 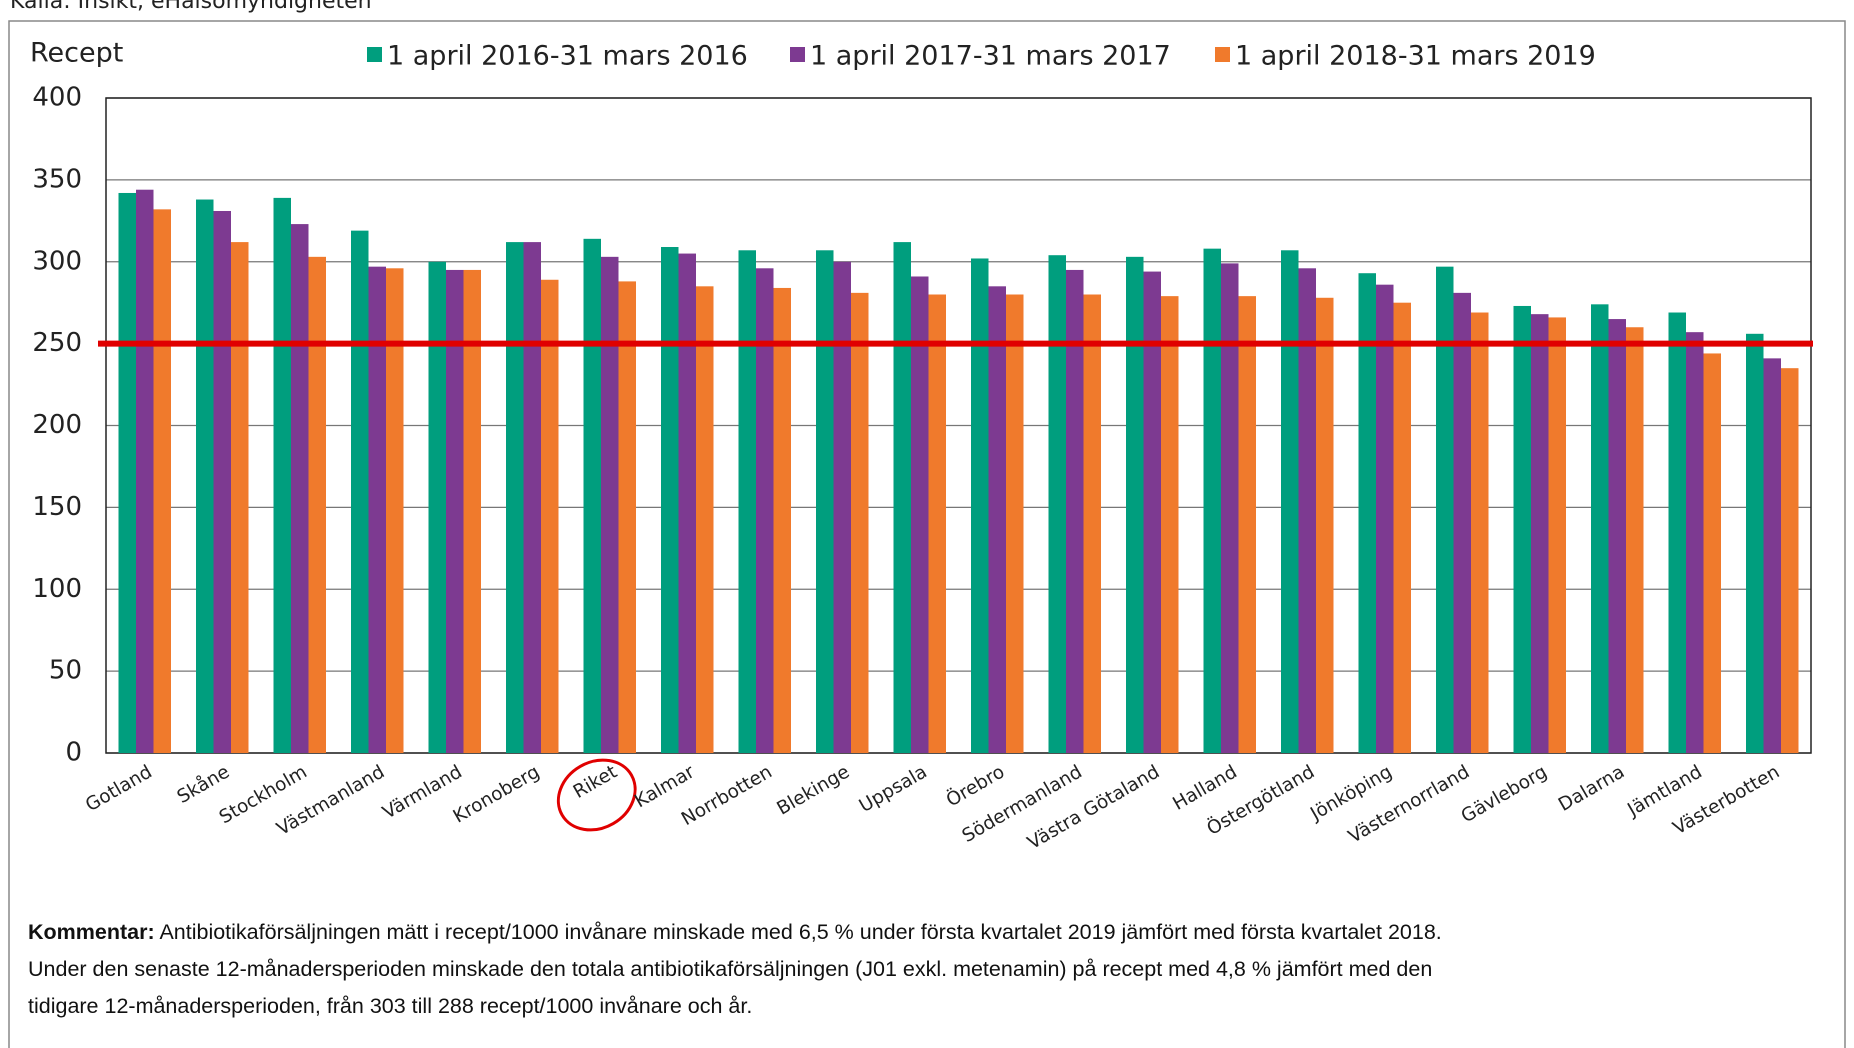 What do you see at coordinates (1093, 807) in the screenshot?
I see `x-tick-label: Västra Götaland` at bounding box center [1093, 807].